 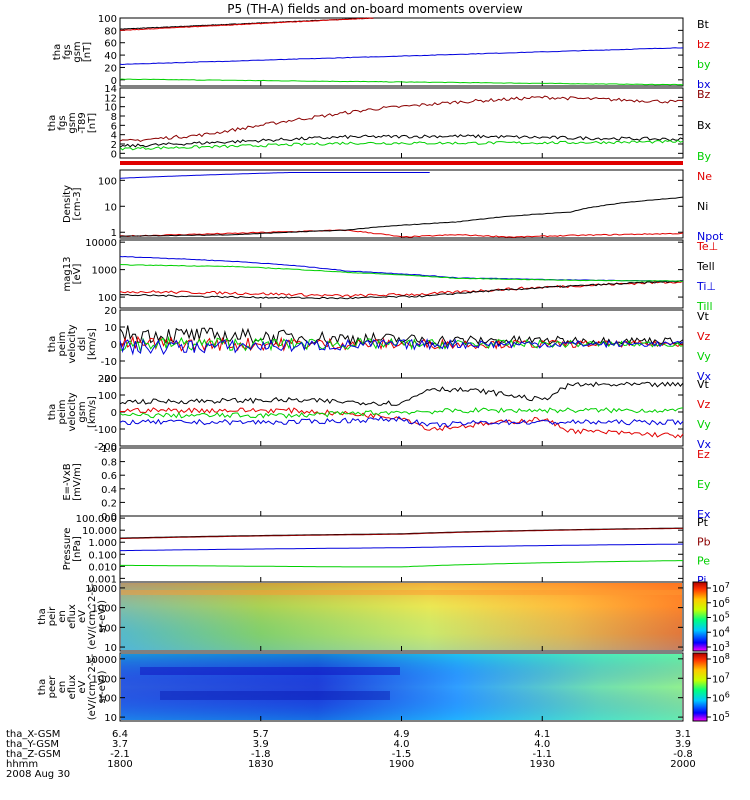 I want to click on series-Tell, so click(x=401, y=290).